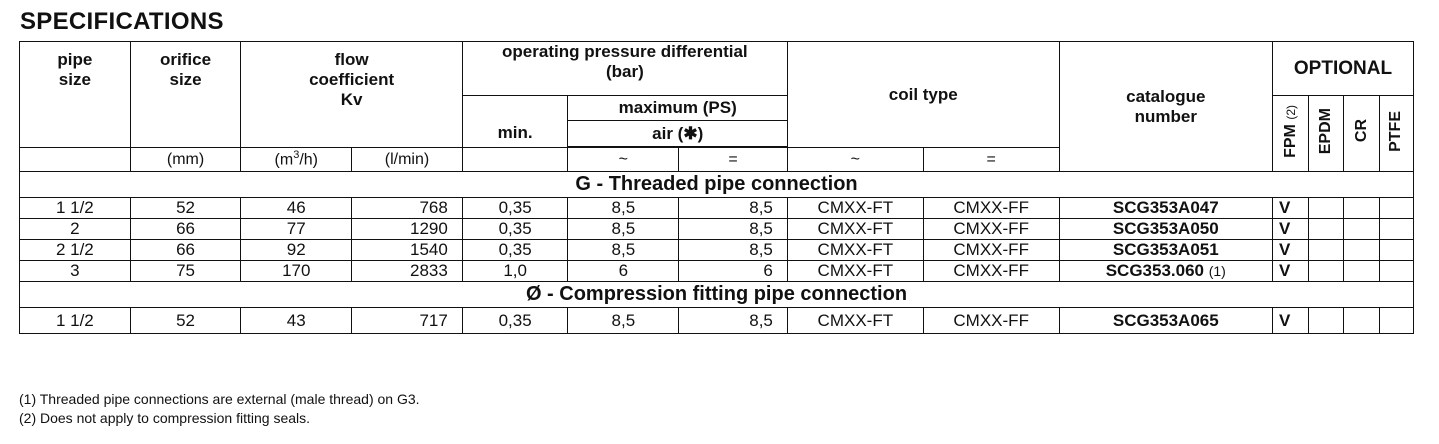 This screenshot has height=444, width=1439. What do you see at coordinates (515, 121) in the screenshot?
I see `header-min: min.` at bounding box center [515, 121].